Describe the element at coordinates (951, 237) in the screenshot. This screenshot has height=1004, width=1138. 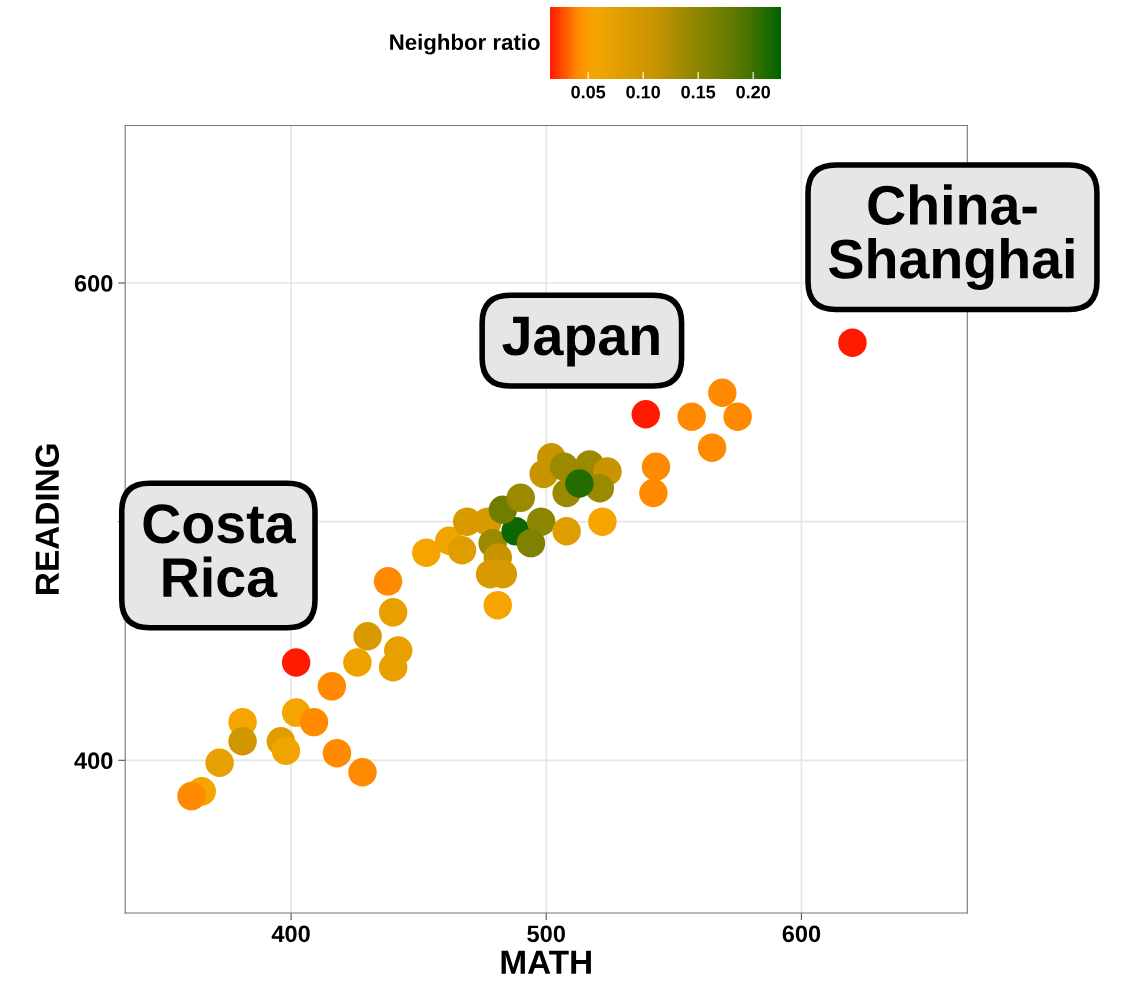
I see `annotation: China- Shanghai` at that location.